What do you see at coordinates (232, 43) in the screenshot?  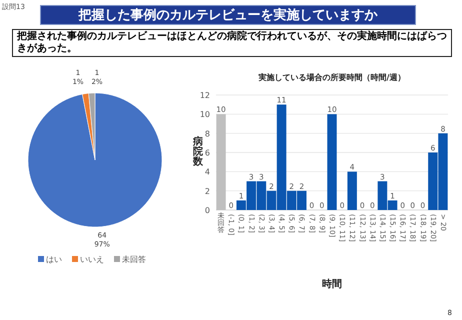 I see `text: 把握された事例のカルテレビューはほとんどの病院で行われているが、その実施時間にはばらつきがあった。` at bounding box center [232, 43].